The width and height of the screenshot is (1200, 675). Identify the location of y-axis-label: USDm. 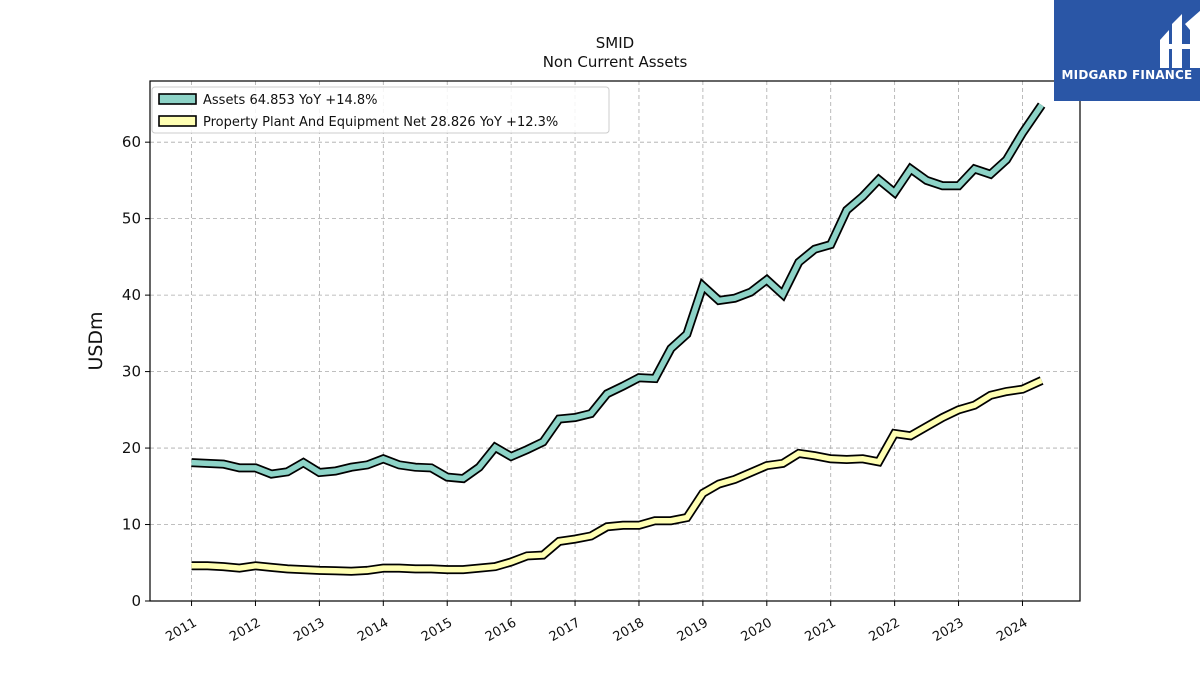
(96, 340).